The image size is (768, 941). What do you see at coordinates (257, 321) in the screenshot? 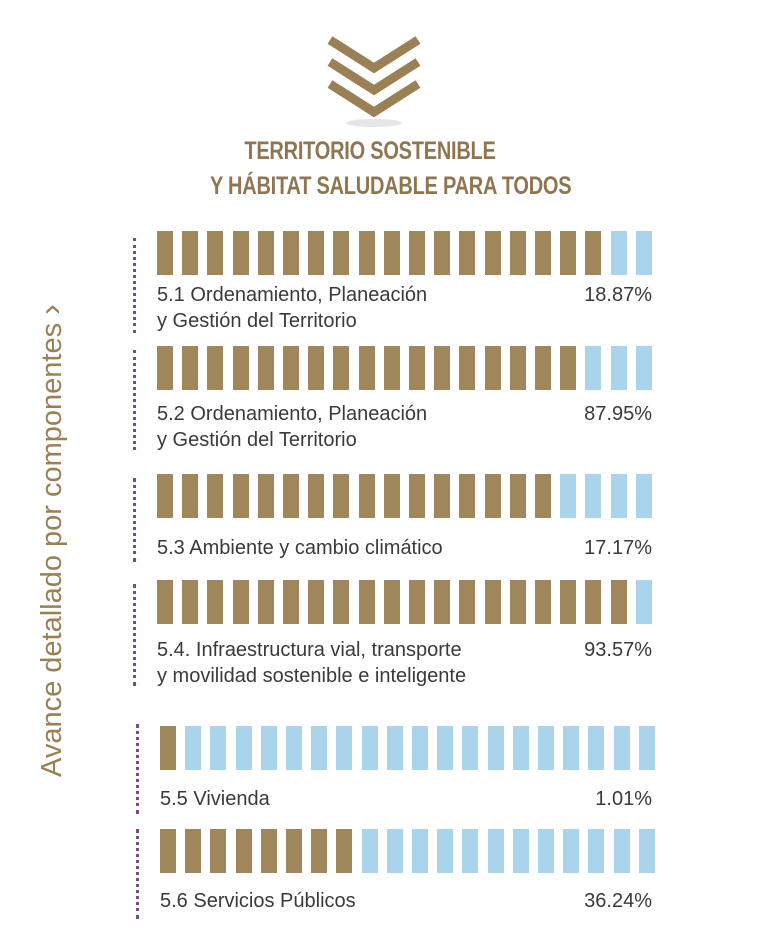
I see `component-label-line-2: y Gestión del Territorio` at bounding box center [257, 321].